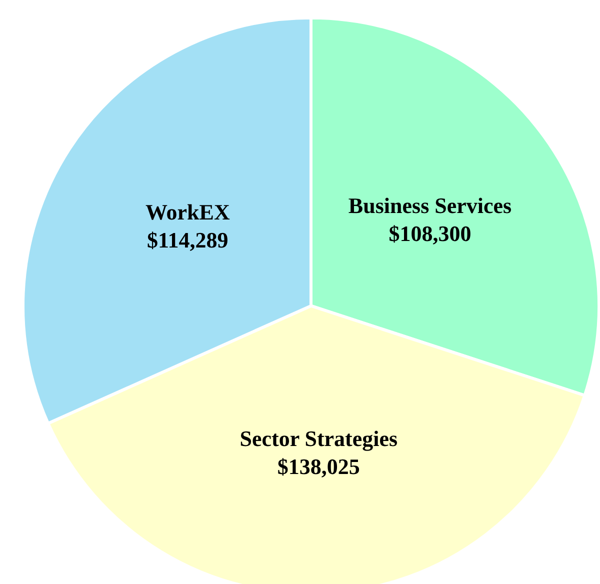 This screenshot has height=584, width=600. What do you see at coordinates (319, 439) in the screenshot?
I see `slice-label: Sector Strategies` at bounding box center [319, 439].